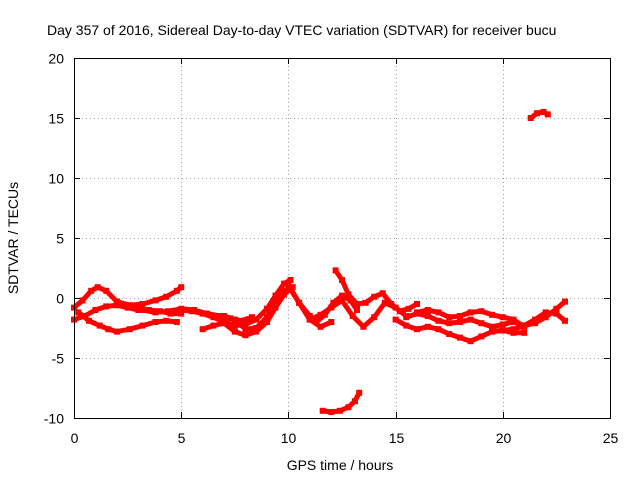 The width and height of the screenshot is (640, 480). I want to click on y-tick-label: 20, so click(56, 59).